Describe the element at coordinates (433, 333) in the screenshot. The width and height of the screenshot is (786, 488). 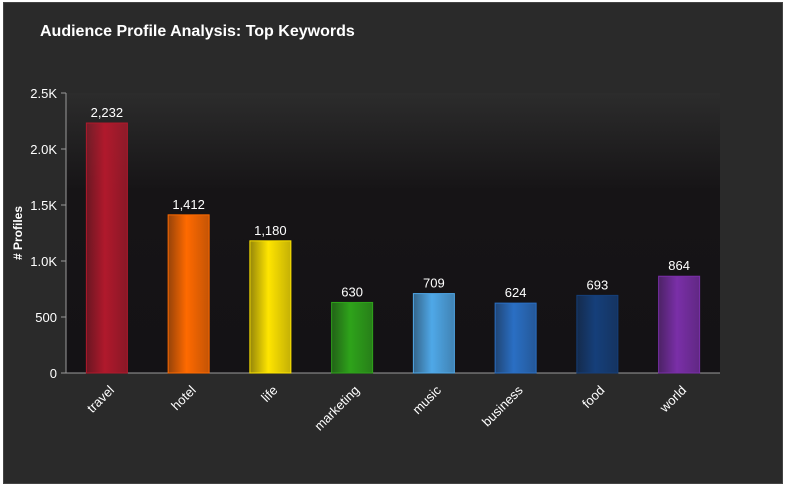
I see `bar-music` at that location.